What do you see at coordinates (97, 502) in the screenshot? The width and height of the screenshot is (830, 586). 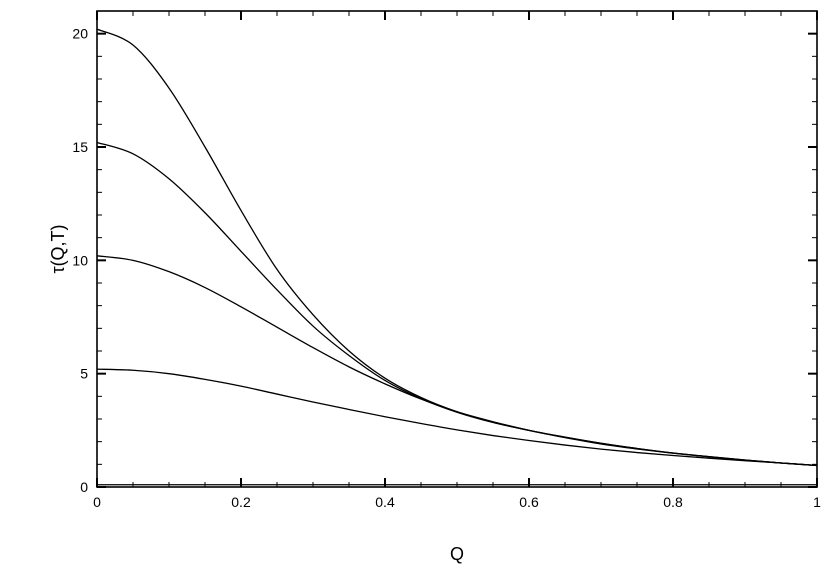 I see `x-tick-label: 0` at bounding box center [97, 502].